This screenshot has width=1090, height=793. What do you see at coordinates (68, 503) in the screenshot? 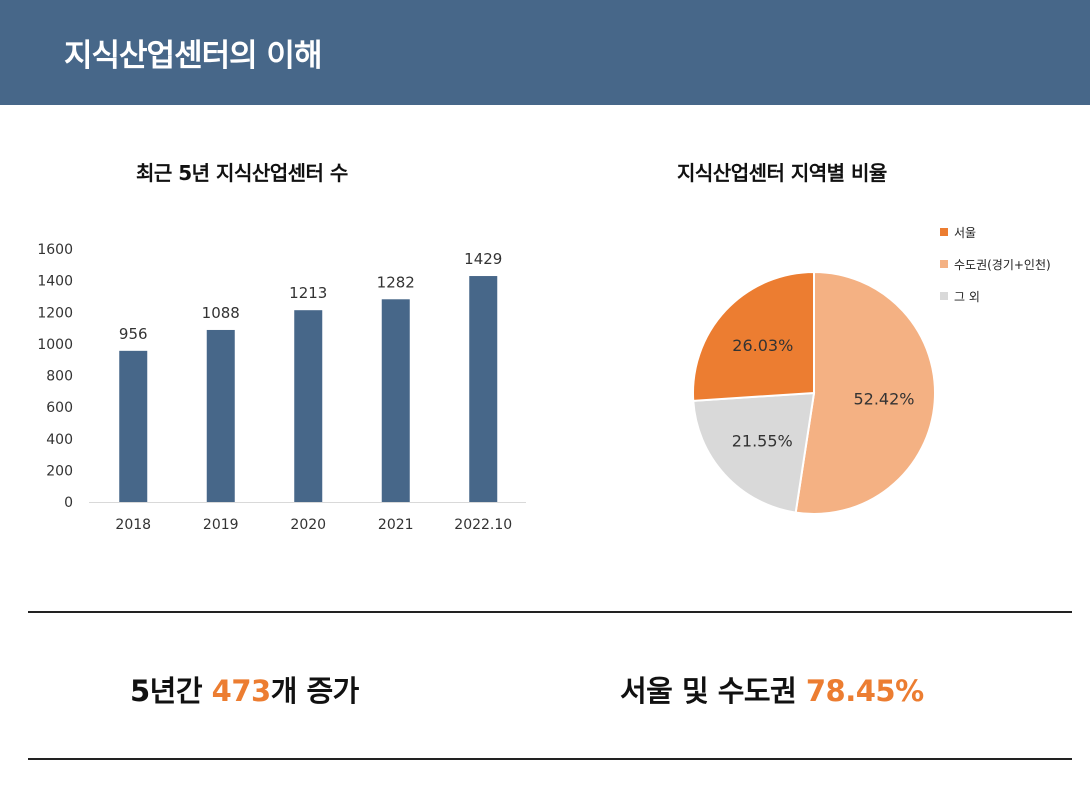
I see `y-tick-label: 0` at bounding box center [68, 503].